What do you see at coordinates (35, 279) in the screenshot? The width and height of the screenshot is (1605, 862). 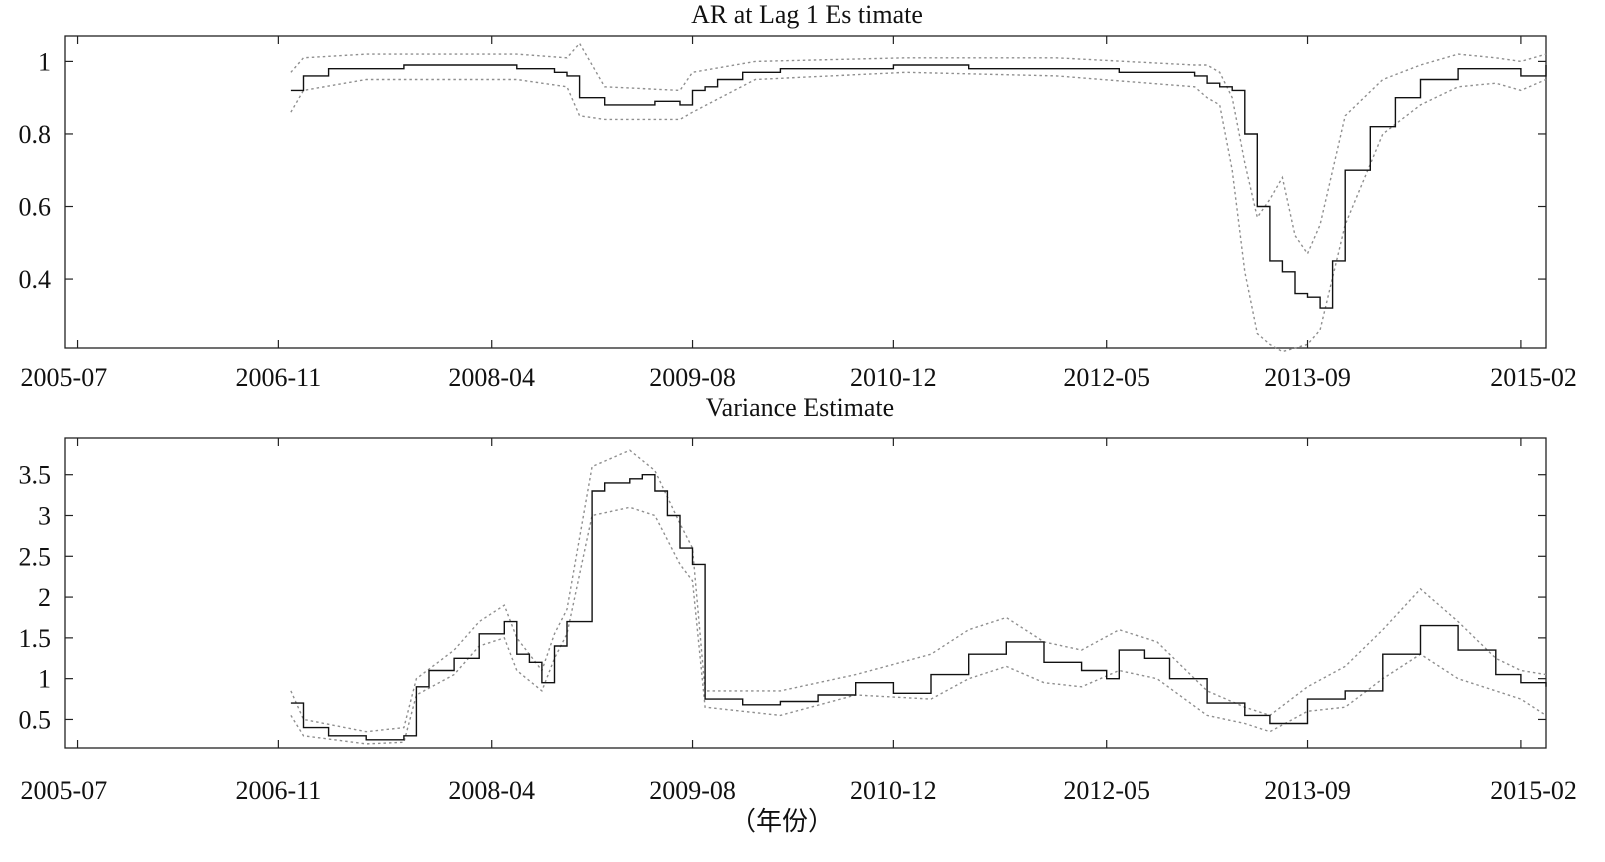 I see `ar-y-tick-label: 0.4` at bounding box center [35, 279].